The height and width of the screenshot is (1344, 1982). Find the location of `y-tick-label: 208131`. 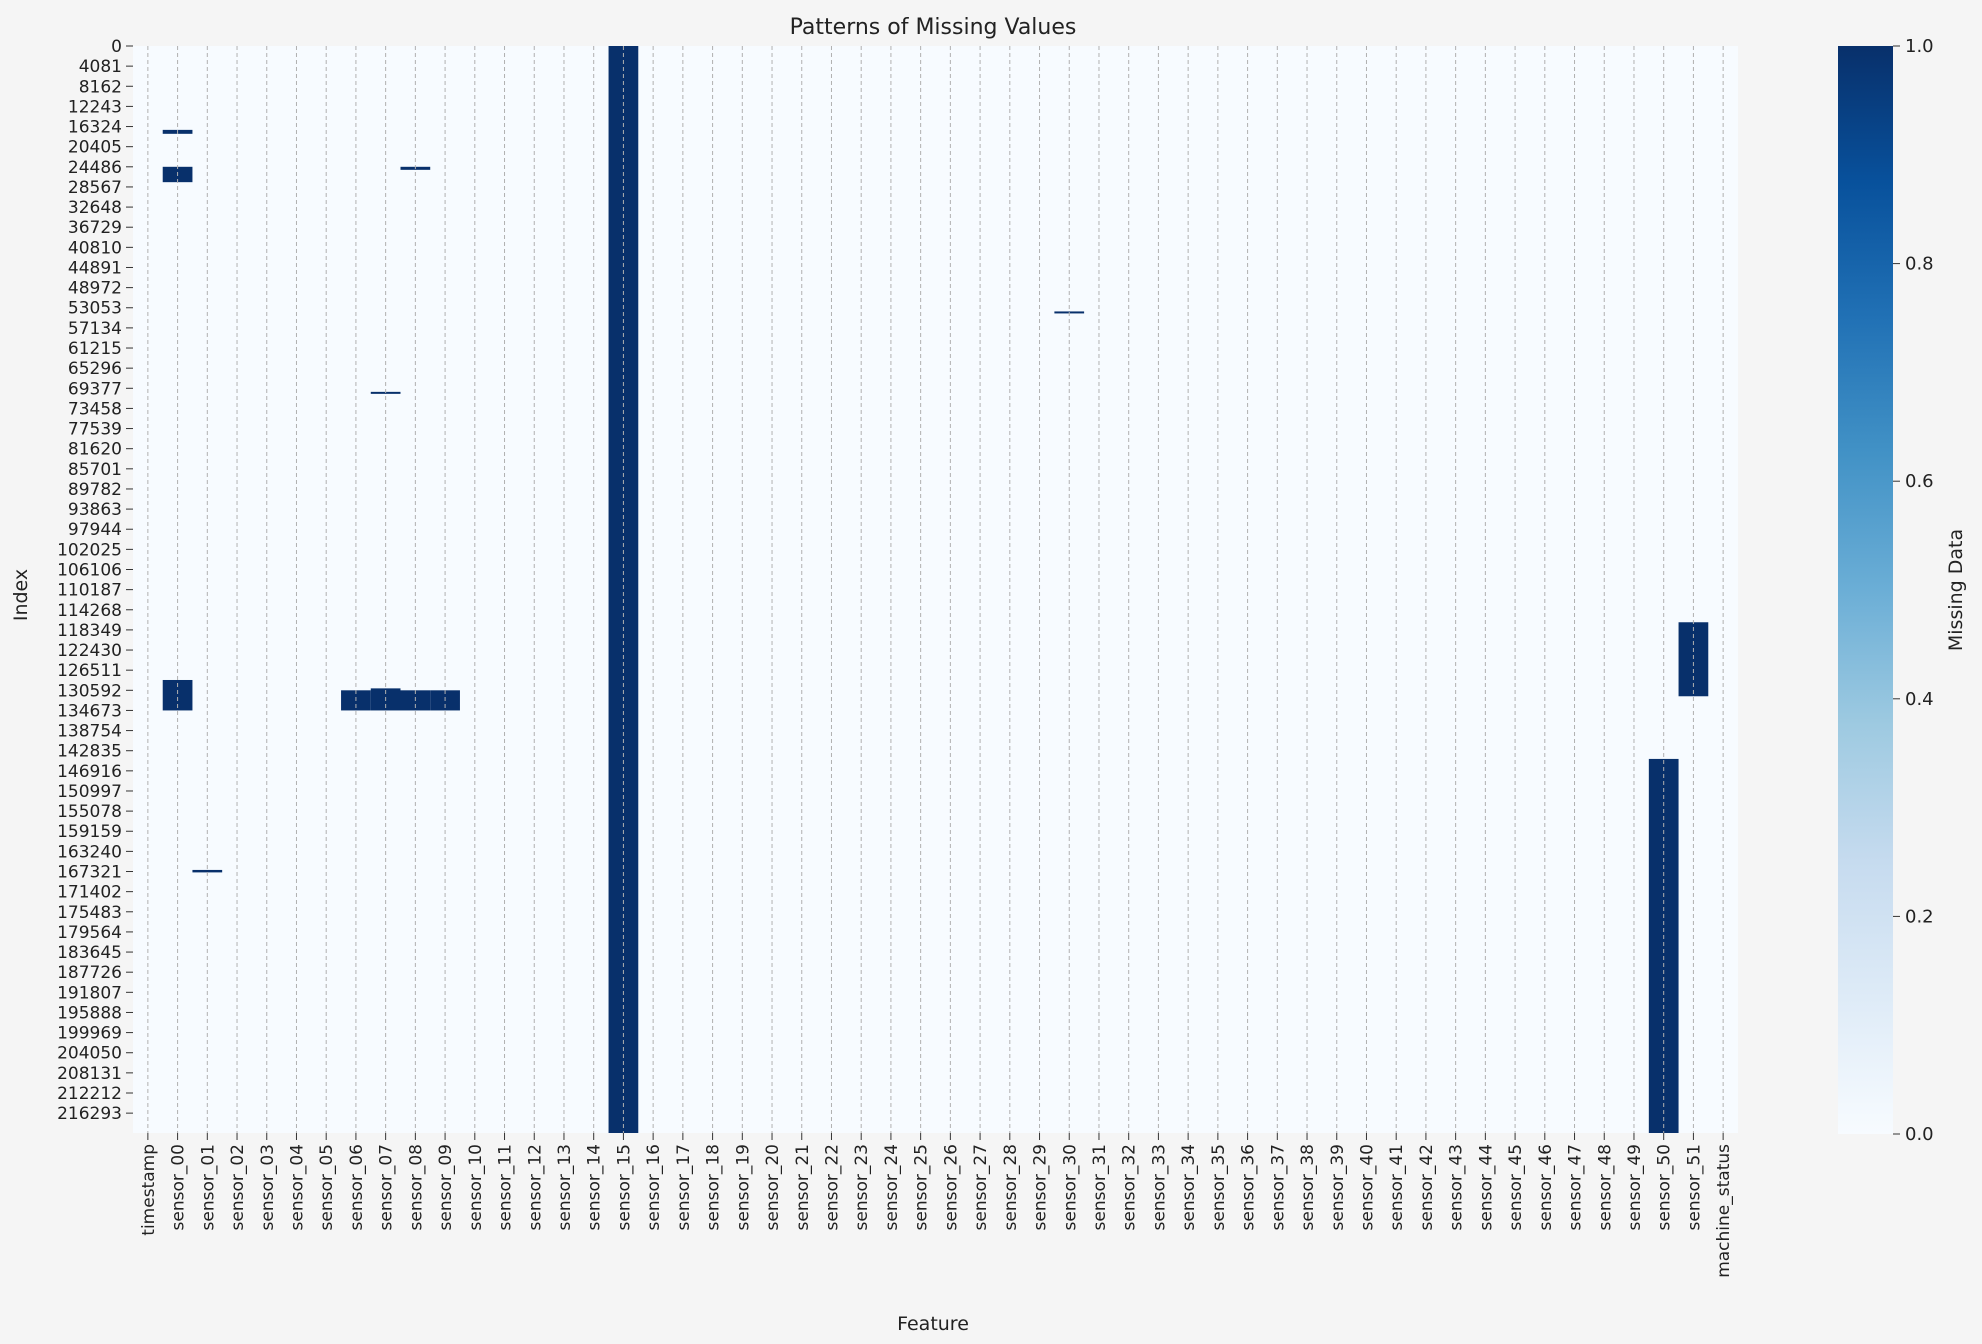

y-tick-label: 208131 is located at coordinates (89, 1074).